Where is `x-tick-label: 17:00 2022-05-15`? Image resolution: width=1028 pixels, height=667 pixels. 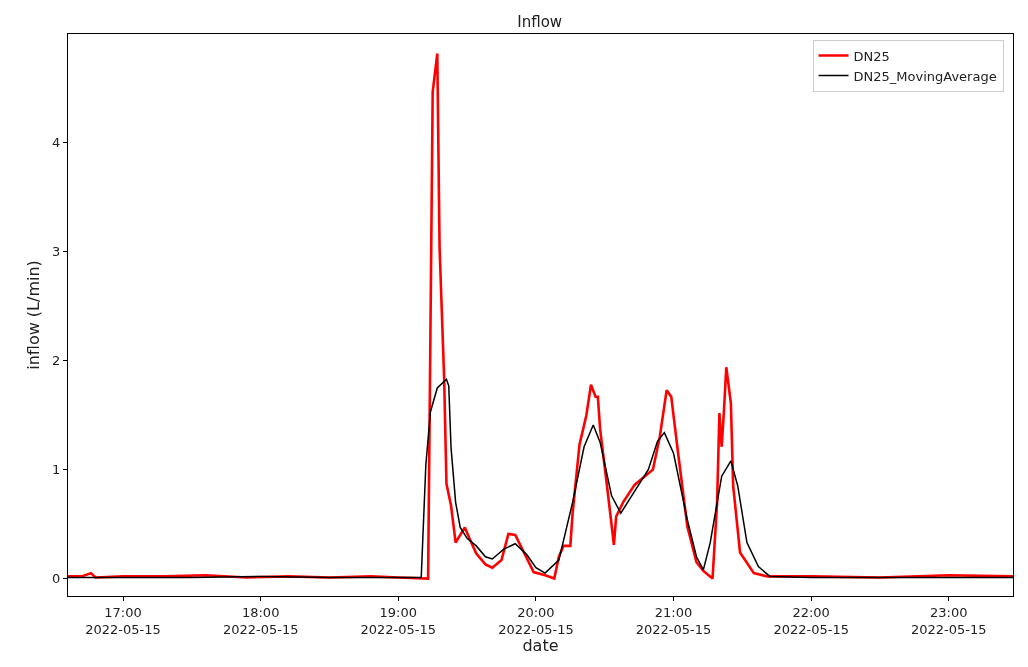 x-tick-label: 17:00 2022-05-15 is located at coordinates (123, 620).